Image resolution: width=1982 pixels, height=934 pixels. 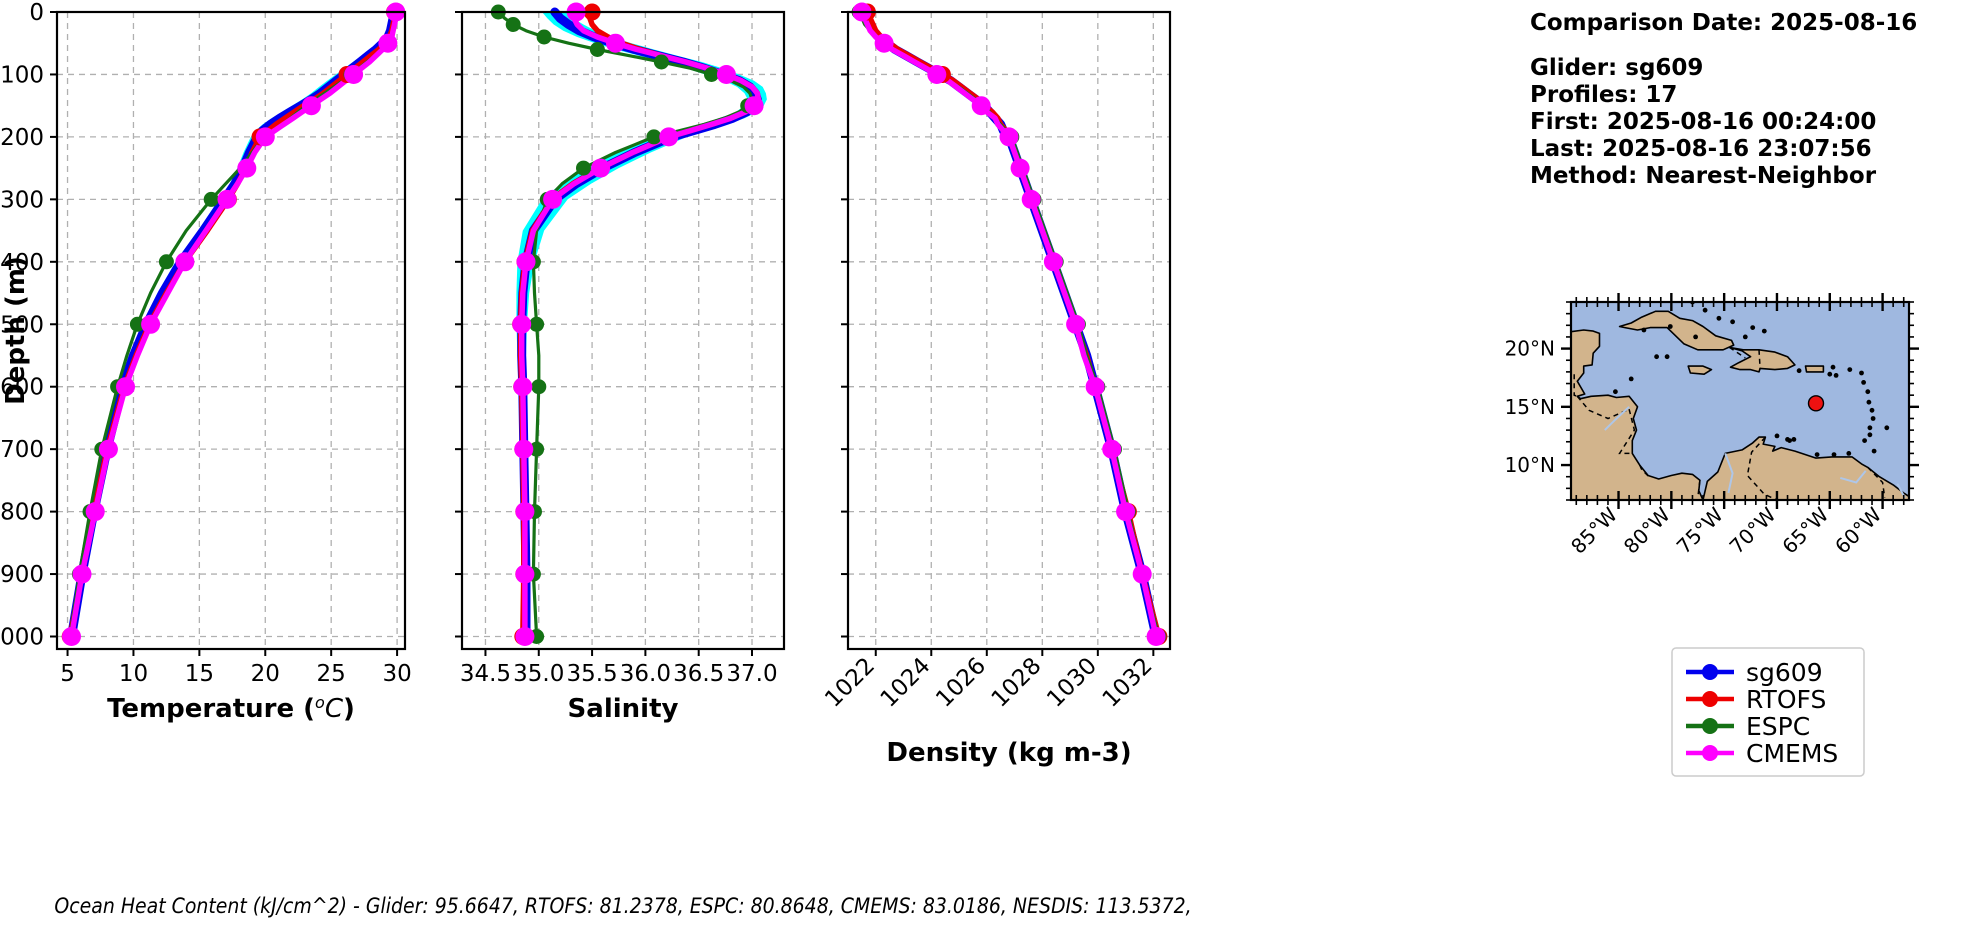 What do you see at coordinates (1816, 403) in the screenshot?
I see `glider-position-marker` at bounding box center [1816, 403].